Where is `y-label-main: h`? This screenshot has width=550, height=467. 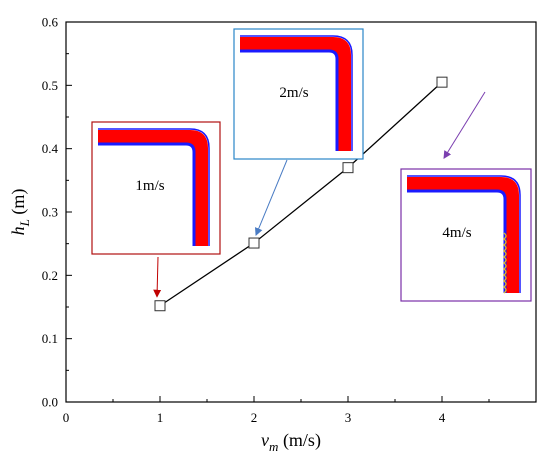 y-label-main: h is located at coordinates (18, 230).